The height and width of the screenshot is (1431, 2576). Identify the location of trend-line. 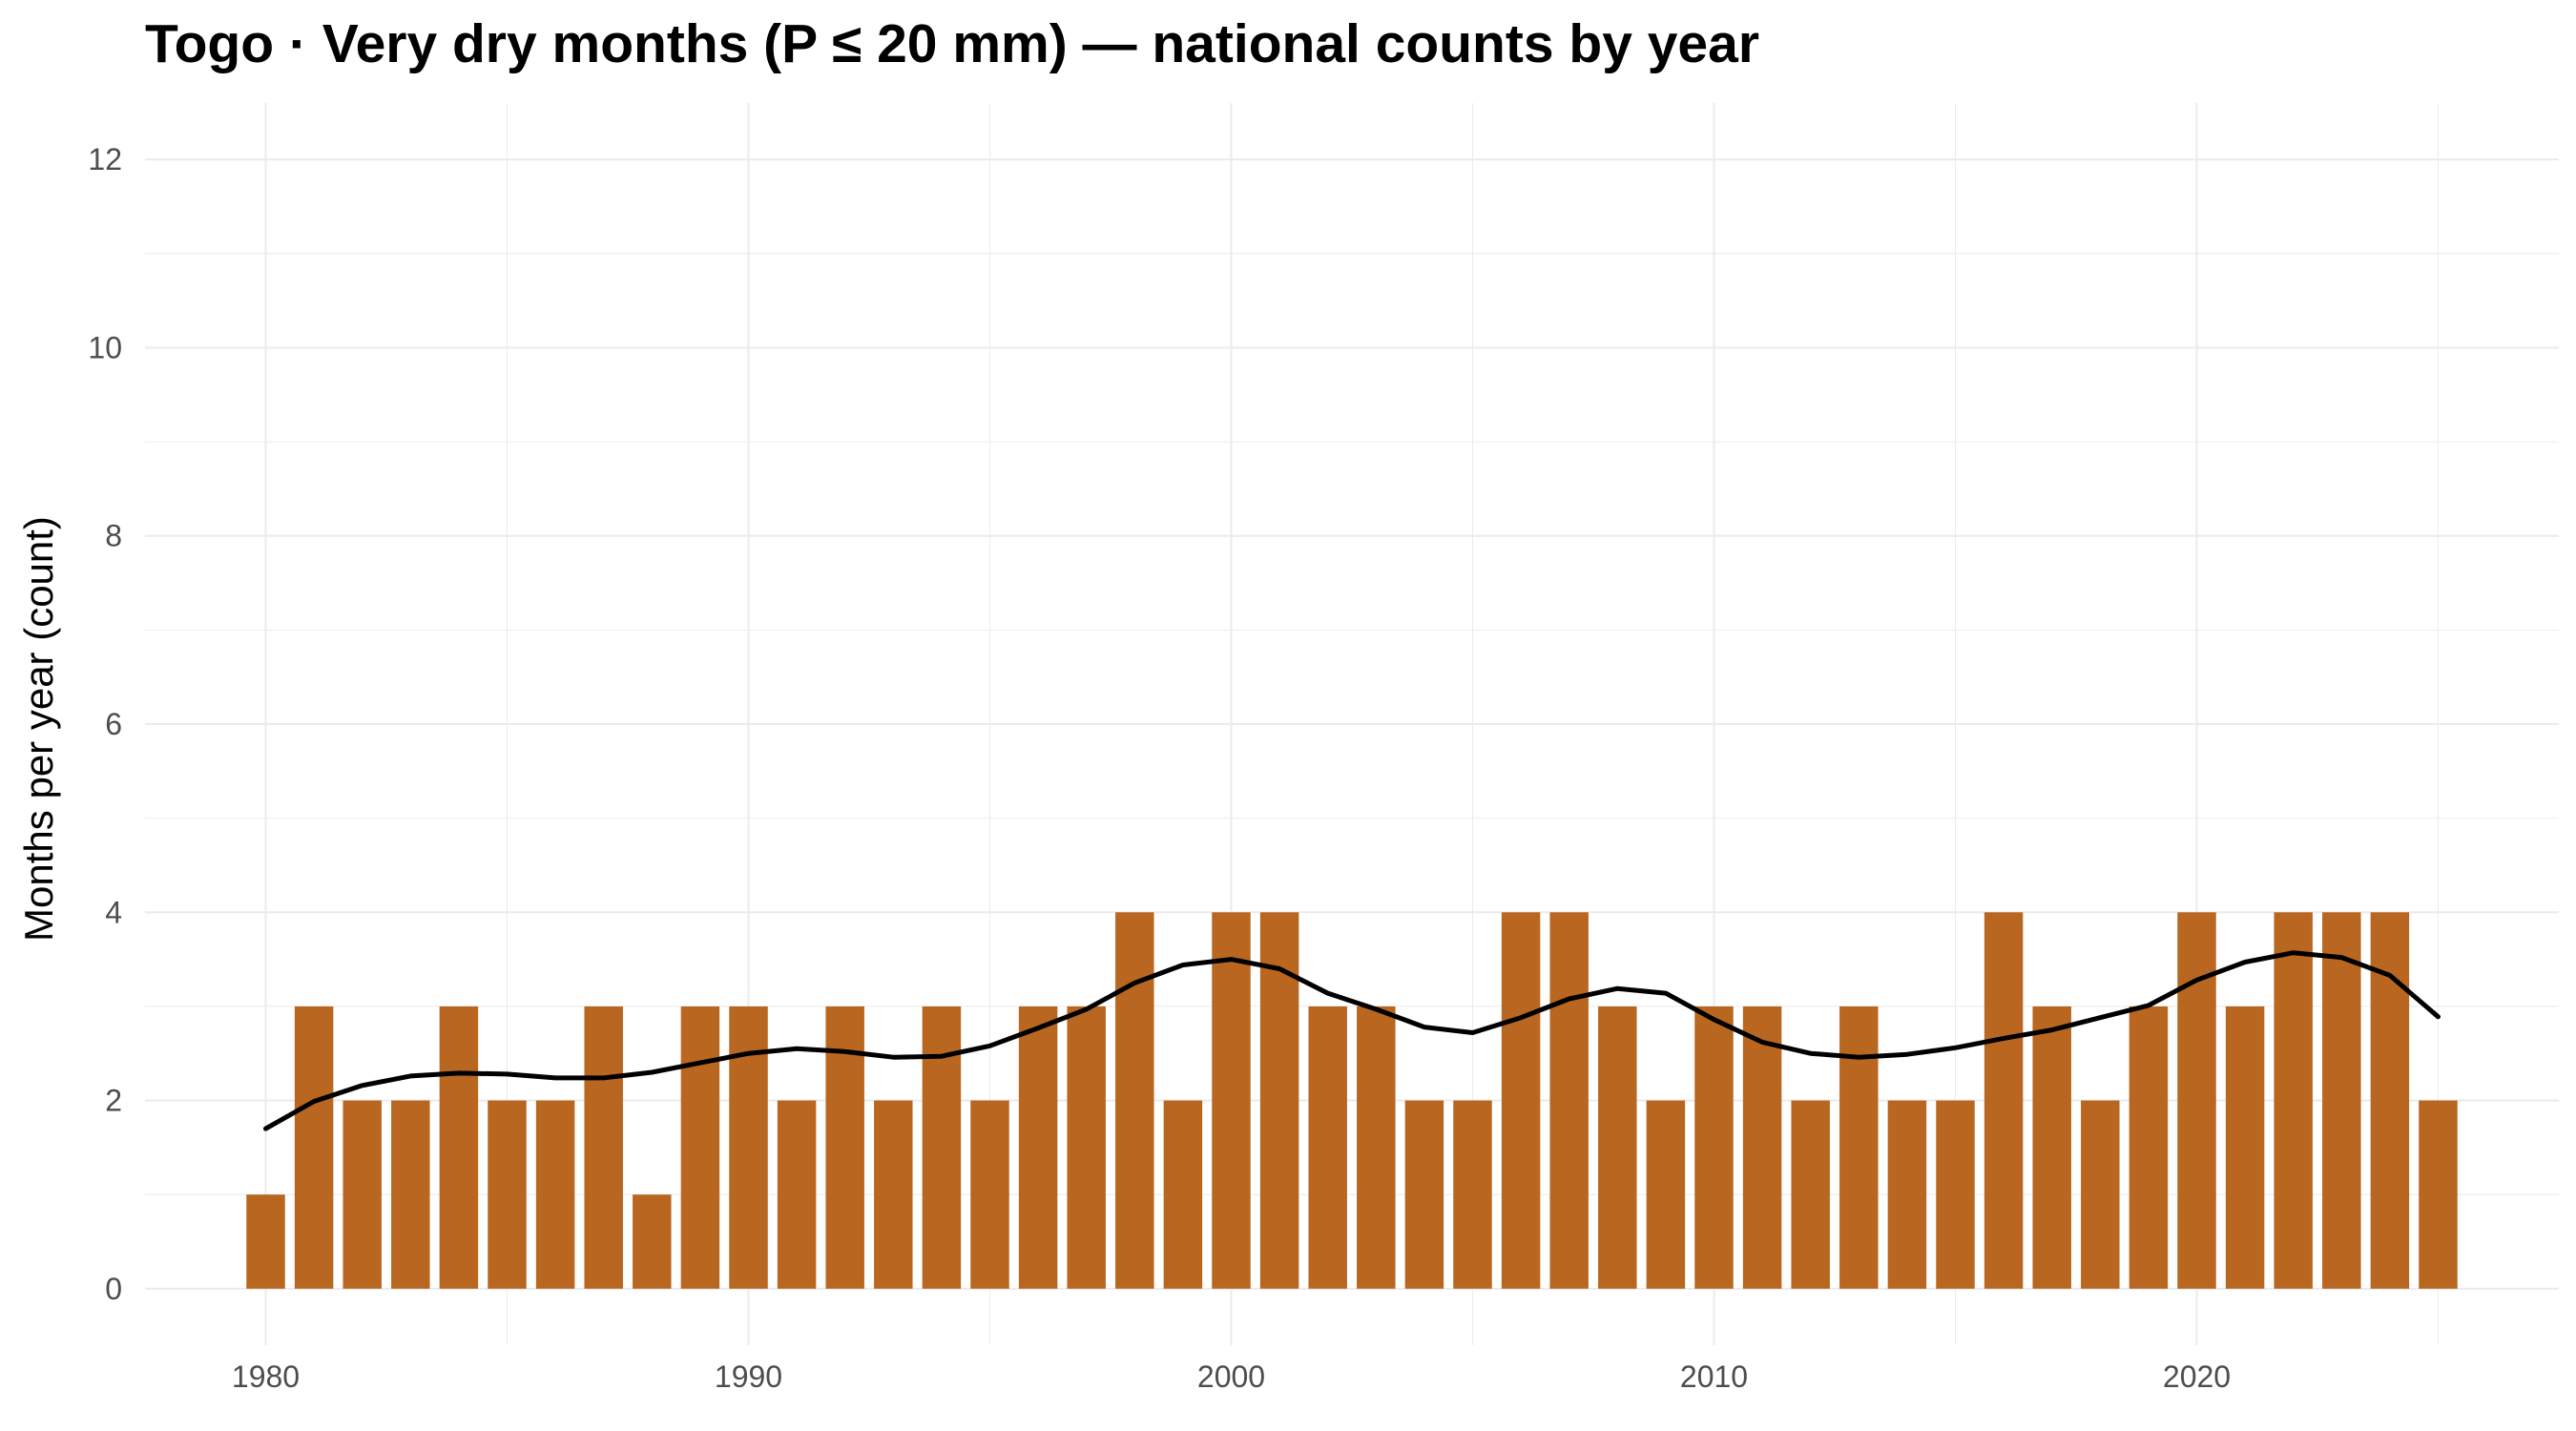
(1352, 1040).